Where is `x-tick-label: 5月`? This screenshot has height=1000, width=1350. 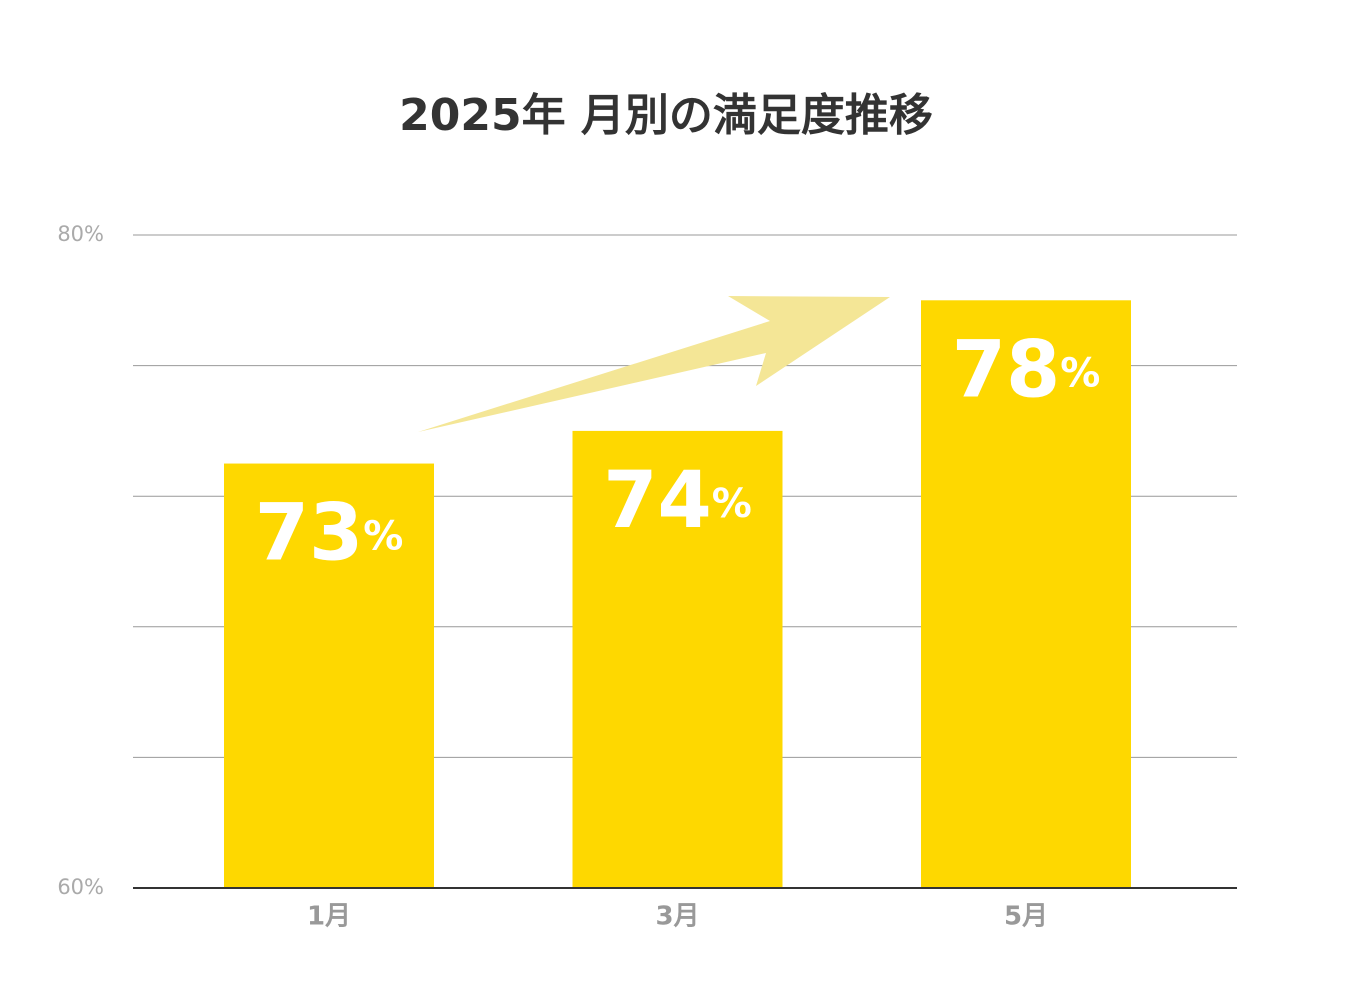
x-tick-label: 5月 is located at coordinates (1026, 917).